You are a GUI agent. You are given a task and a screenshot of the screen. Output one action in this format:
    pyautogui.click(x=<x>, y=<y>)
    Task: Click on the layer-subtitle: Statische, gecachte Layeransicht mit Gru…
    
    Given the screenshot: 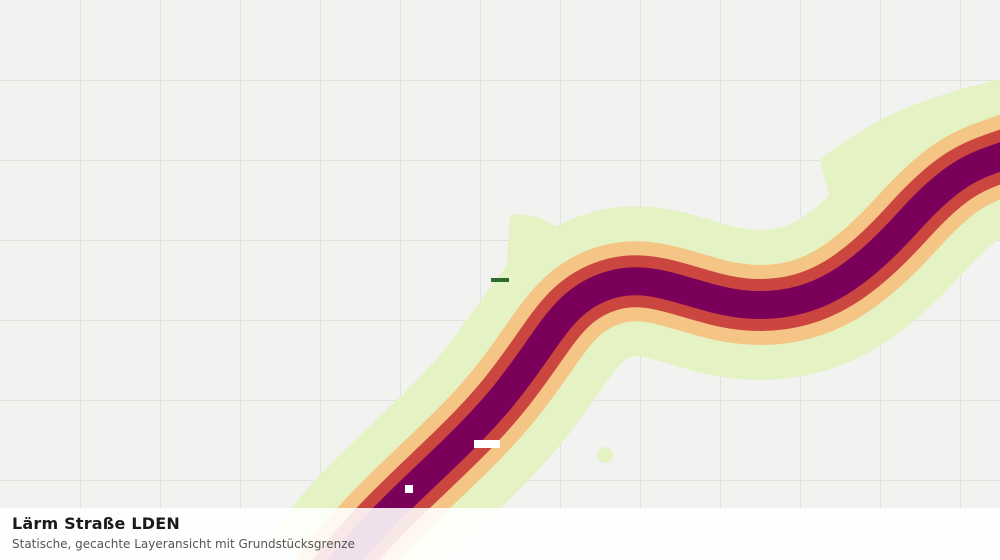 What is the action you would take?
    pyautogui.click(x=183, y=544)
    